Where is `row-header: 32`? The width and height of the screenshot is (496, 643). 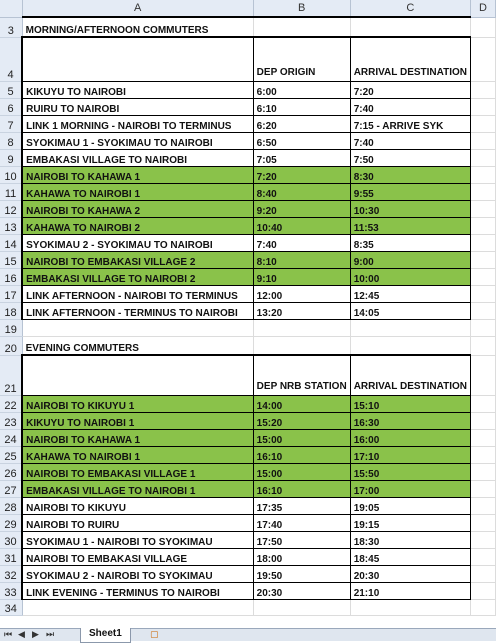 row-header: 32 is located at coordinates (11, 574).